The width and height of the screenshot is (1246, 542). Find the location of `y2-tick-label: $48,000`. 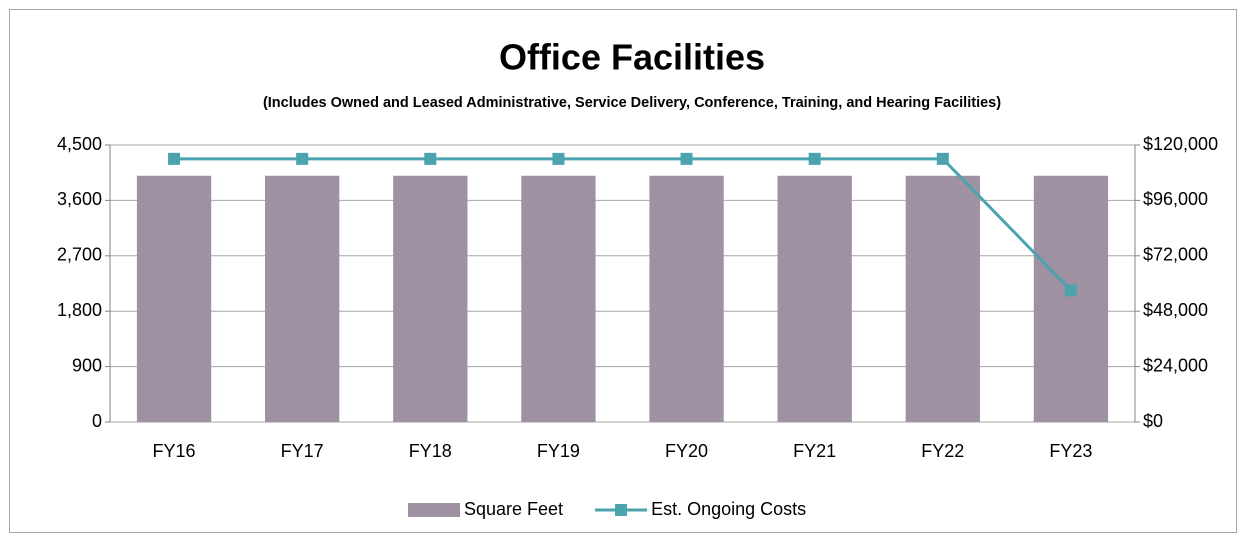

y2-tick-label: $48,000 is located at coordinates (1175, 310).